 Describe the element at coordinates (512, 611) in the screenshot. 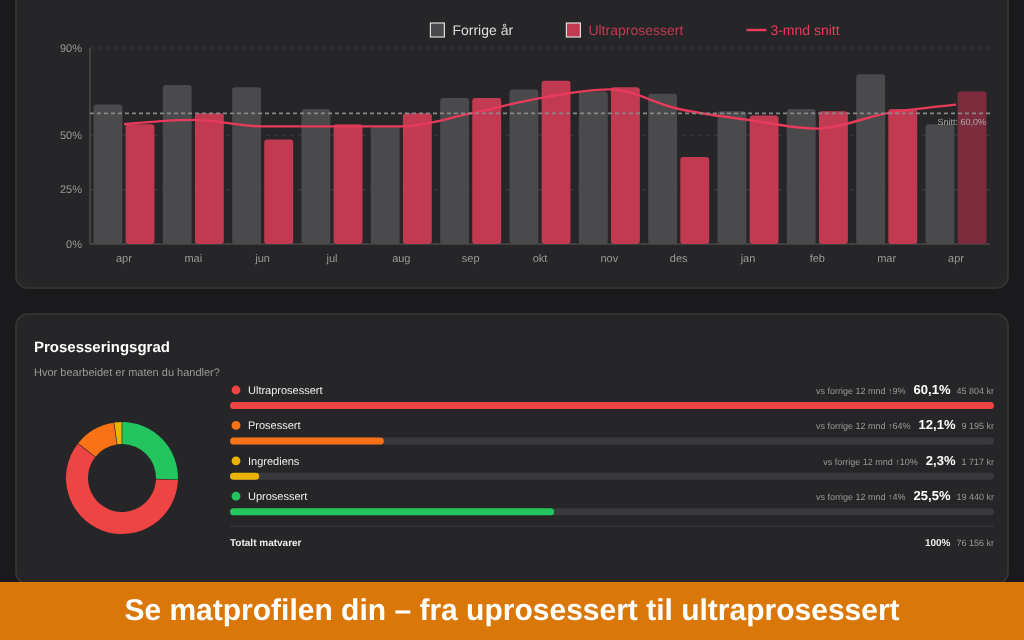

I see `banner: Se matprofilen din – fra uprosessert til ultraprosessert` at that location.